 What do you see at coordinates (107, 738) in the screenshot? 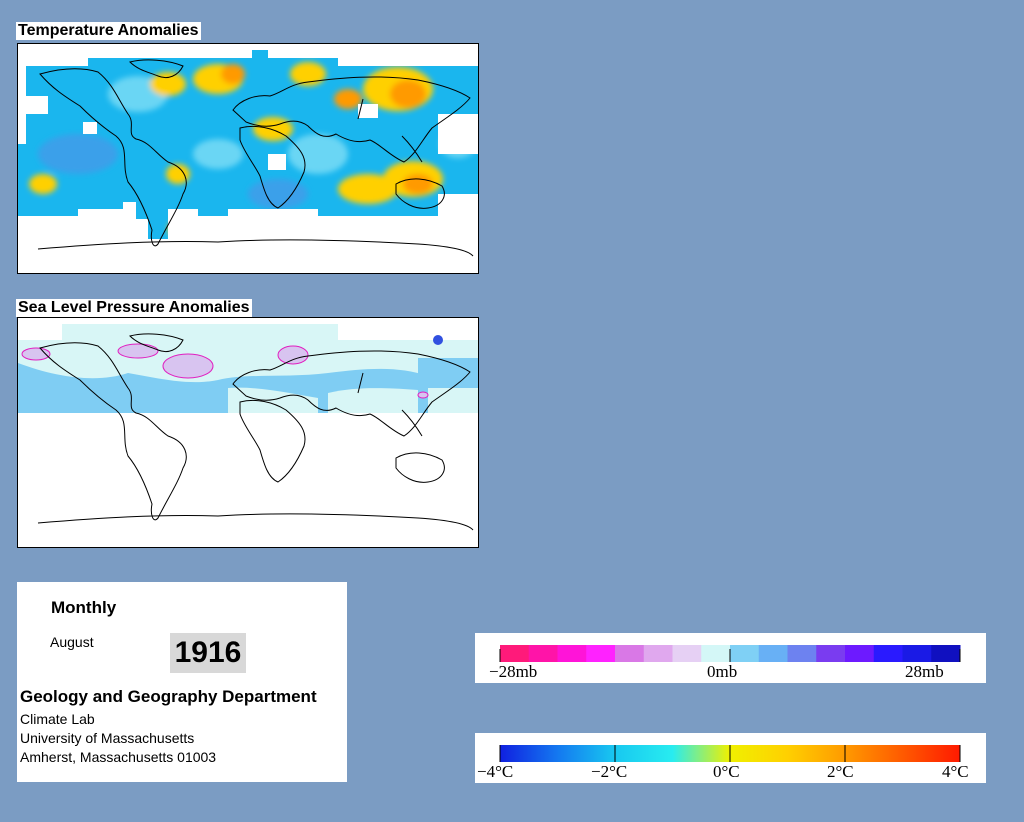
I see `university-label: University of Massachusetts` at bounding box center [107, 738].